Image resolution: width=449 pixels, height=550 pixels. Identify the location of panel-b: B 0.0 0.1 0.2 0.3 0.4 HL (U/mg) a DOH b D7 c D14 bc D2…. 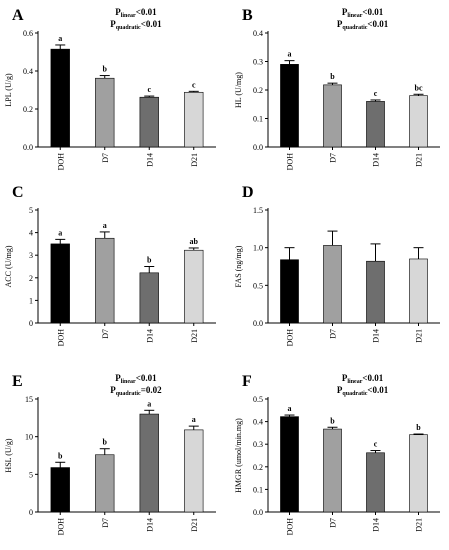
(337, 88).